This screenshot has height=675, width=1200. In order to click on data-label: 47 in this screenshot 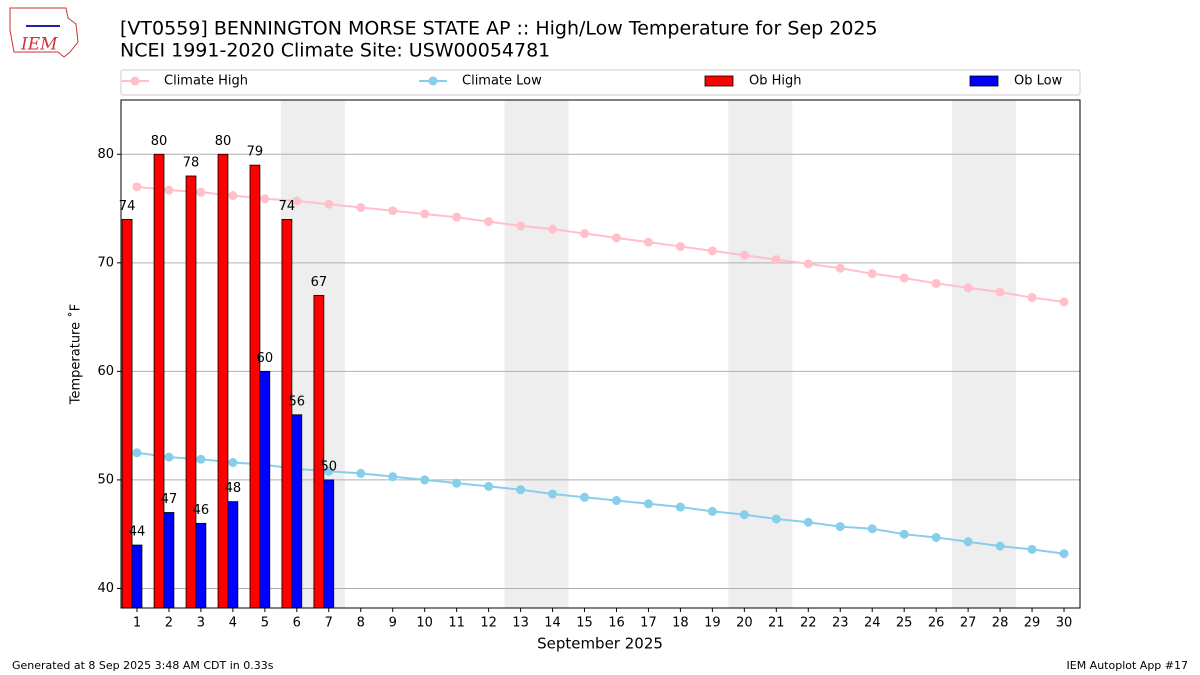, I will do `click(169, 499)`.